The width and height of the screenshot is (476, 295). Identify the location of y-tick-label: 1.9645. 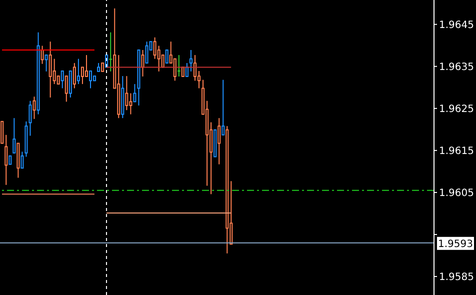
(456, 25).